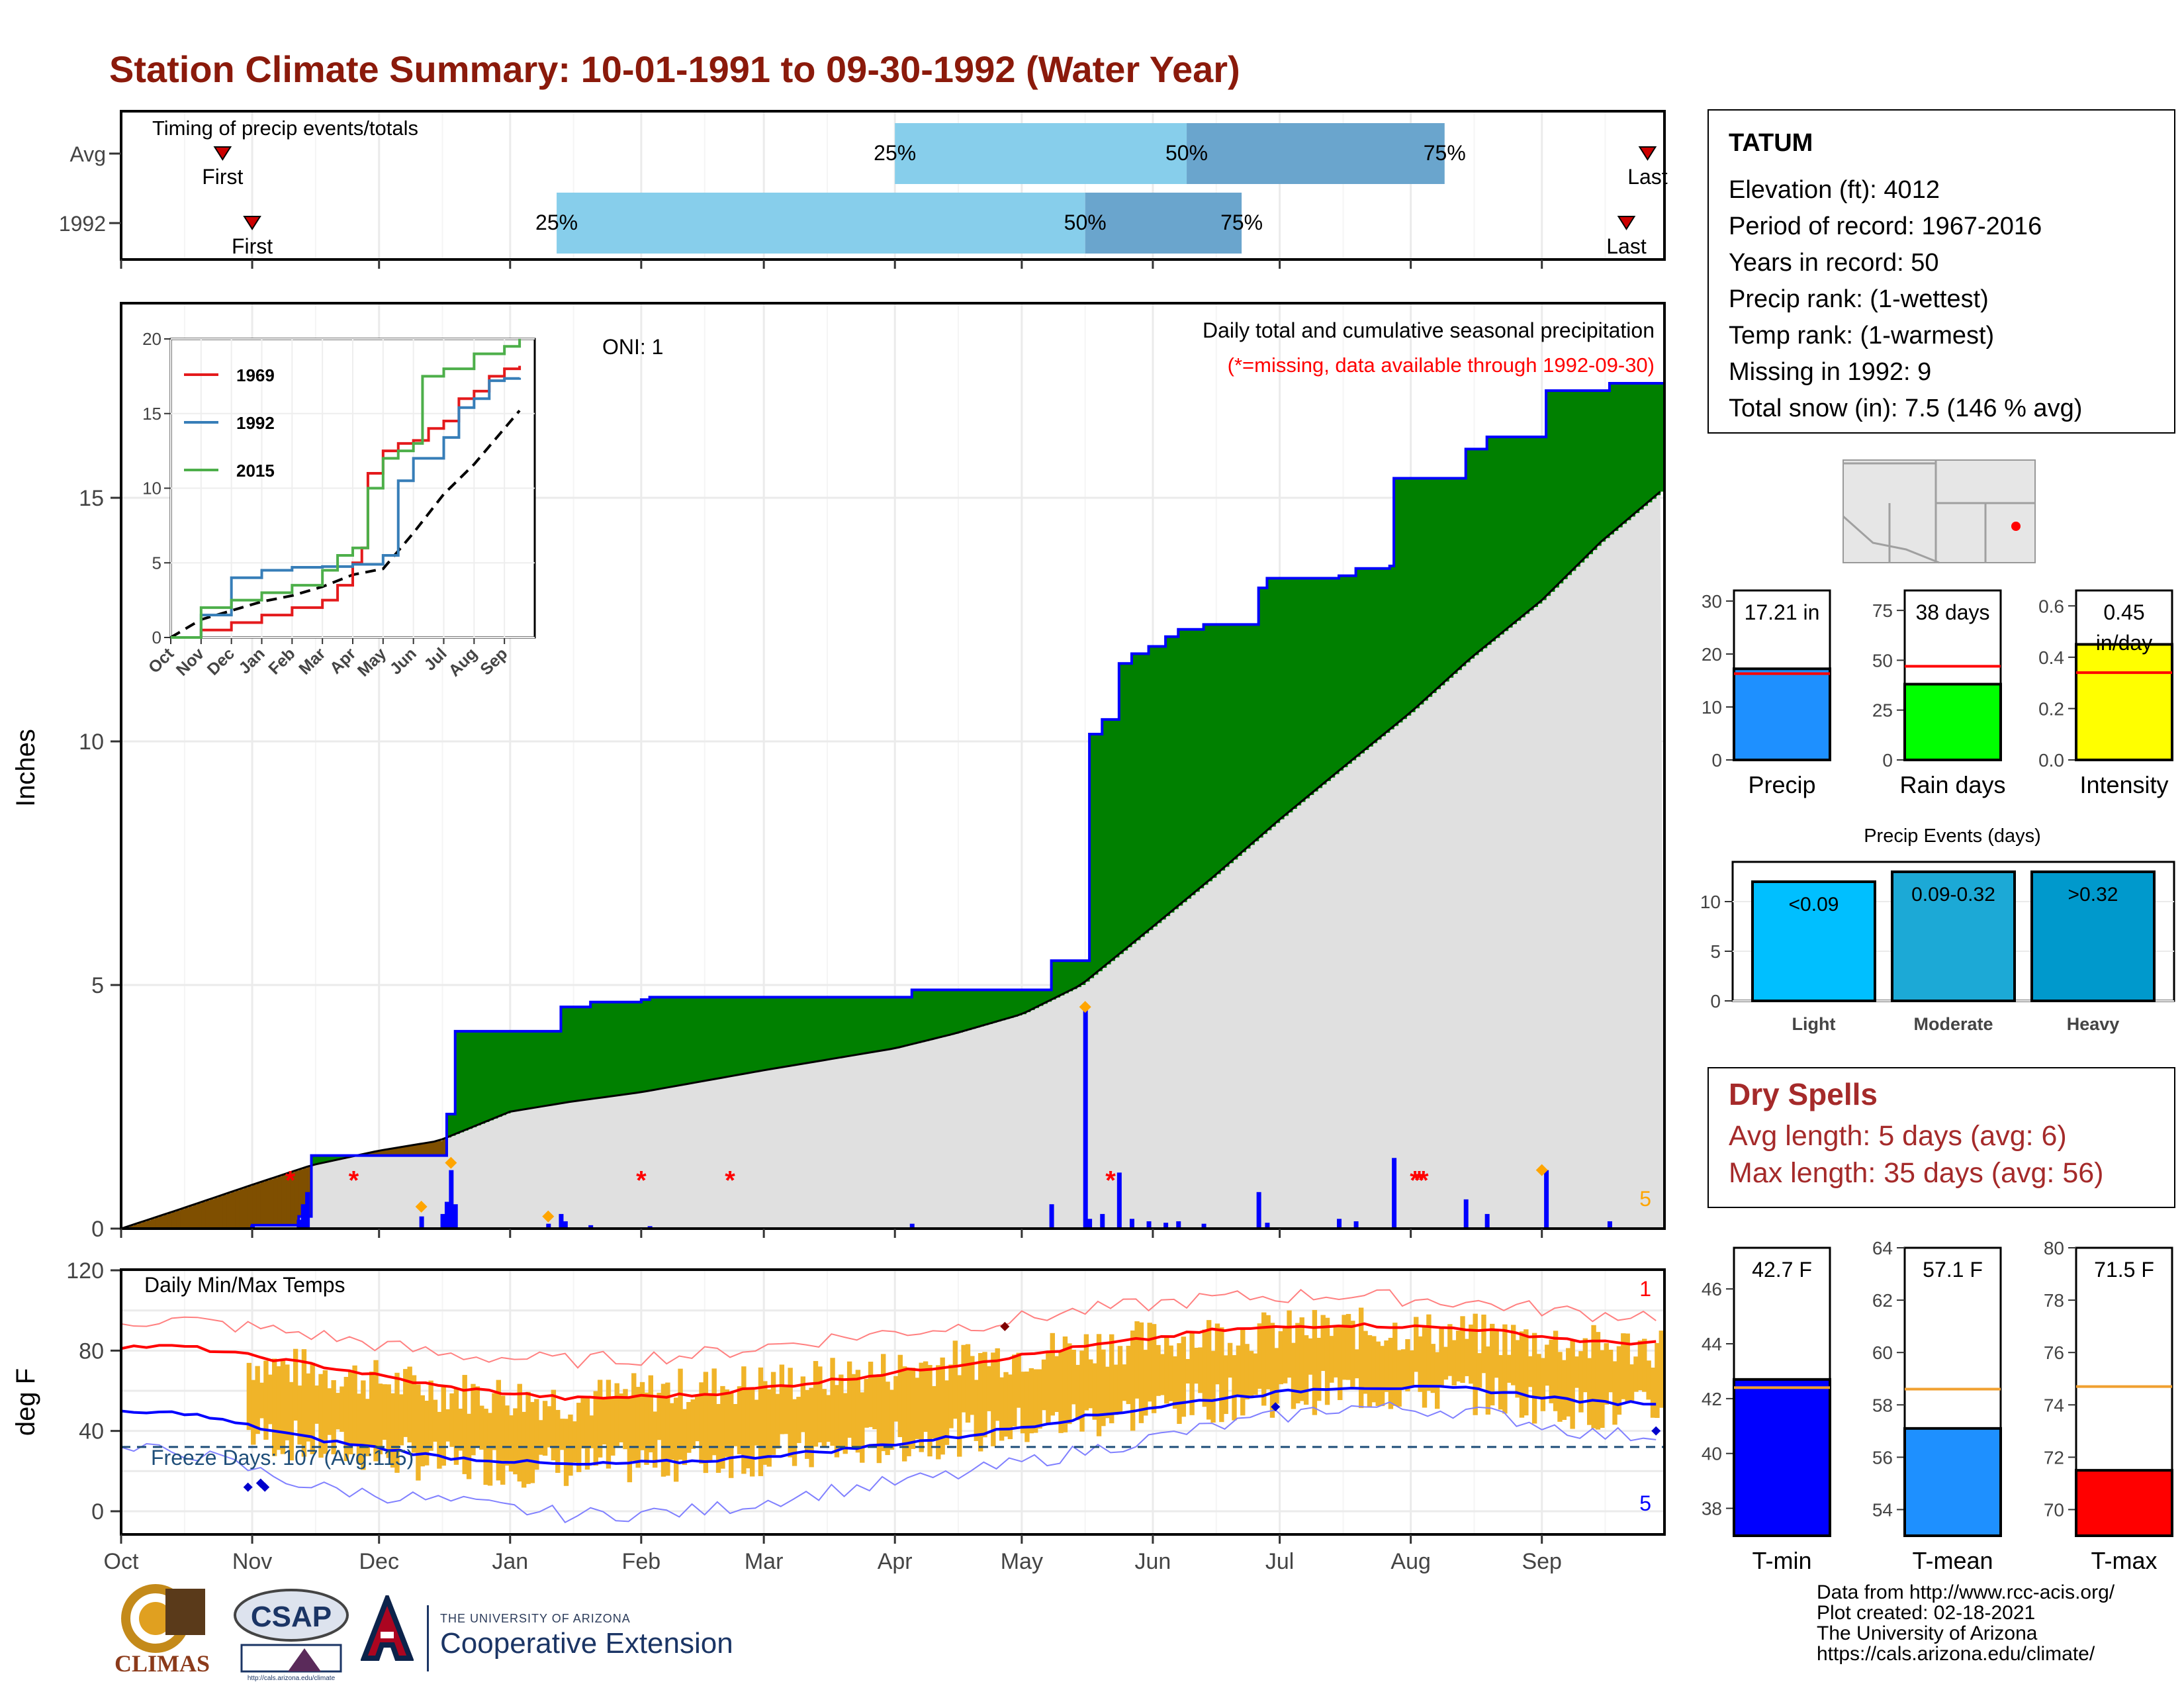 The height and width of the screenshot is (1688, 2184). What do you see at coordinates (223, 177) in the screenshot?
I see `timing-first-label: First` at bounding box center [223, 177].